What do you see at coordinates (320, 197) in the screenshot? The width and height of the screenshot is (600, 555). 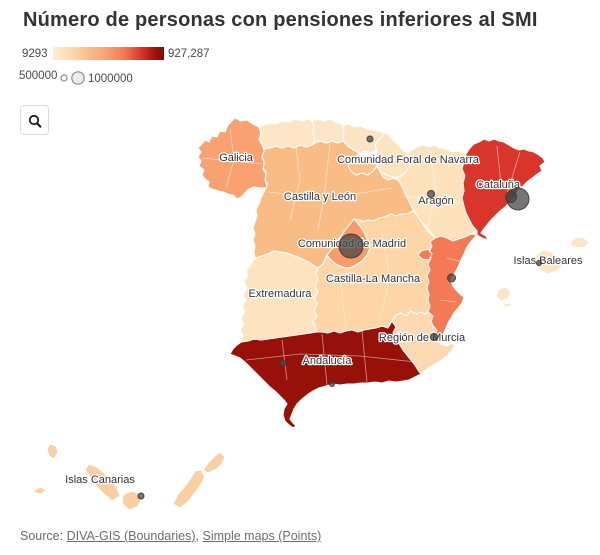 I see `svg-text: Castilla y León` at bounding box center [320, 197].